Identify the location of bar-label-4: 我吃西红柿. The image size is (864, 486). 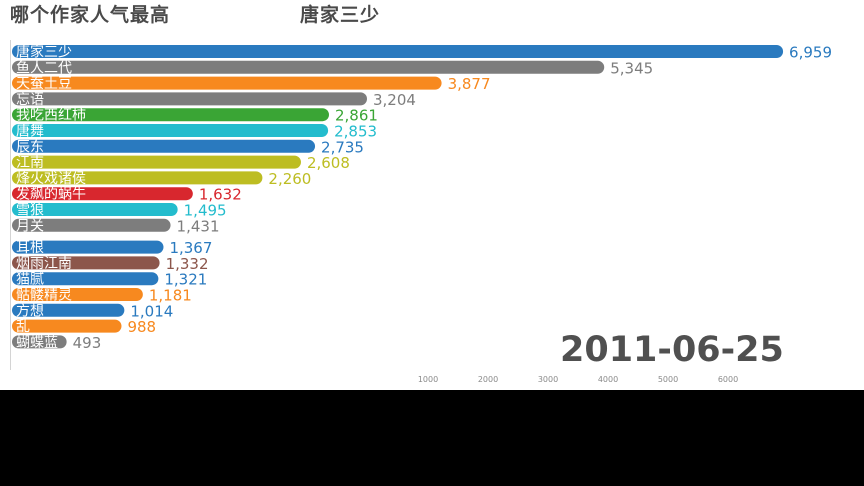
(51, 115).